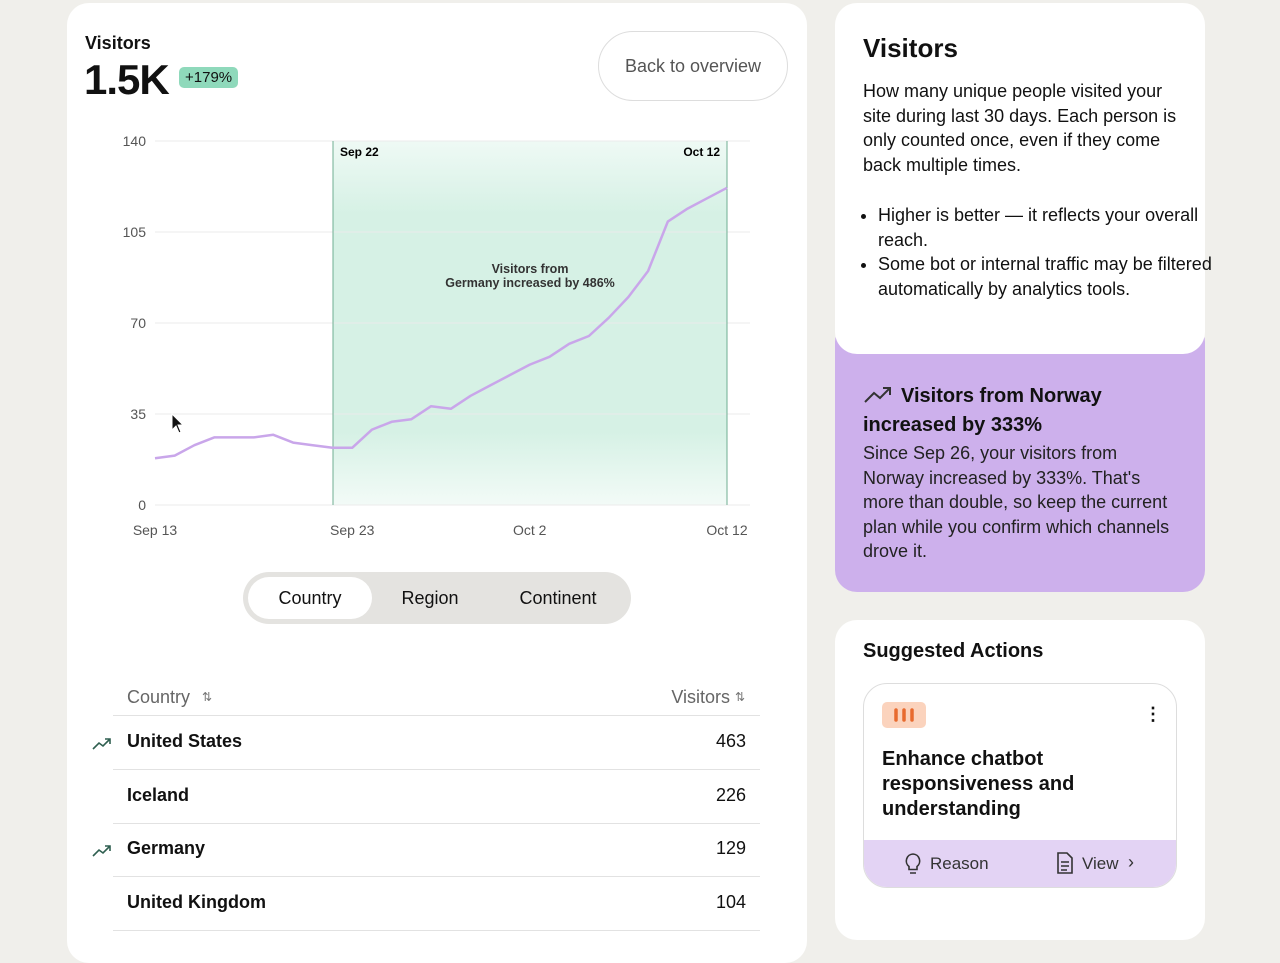  I want to click on visitor-count: 129, so click(730, 848).